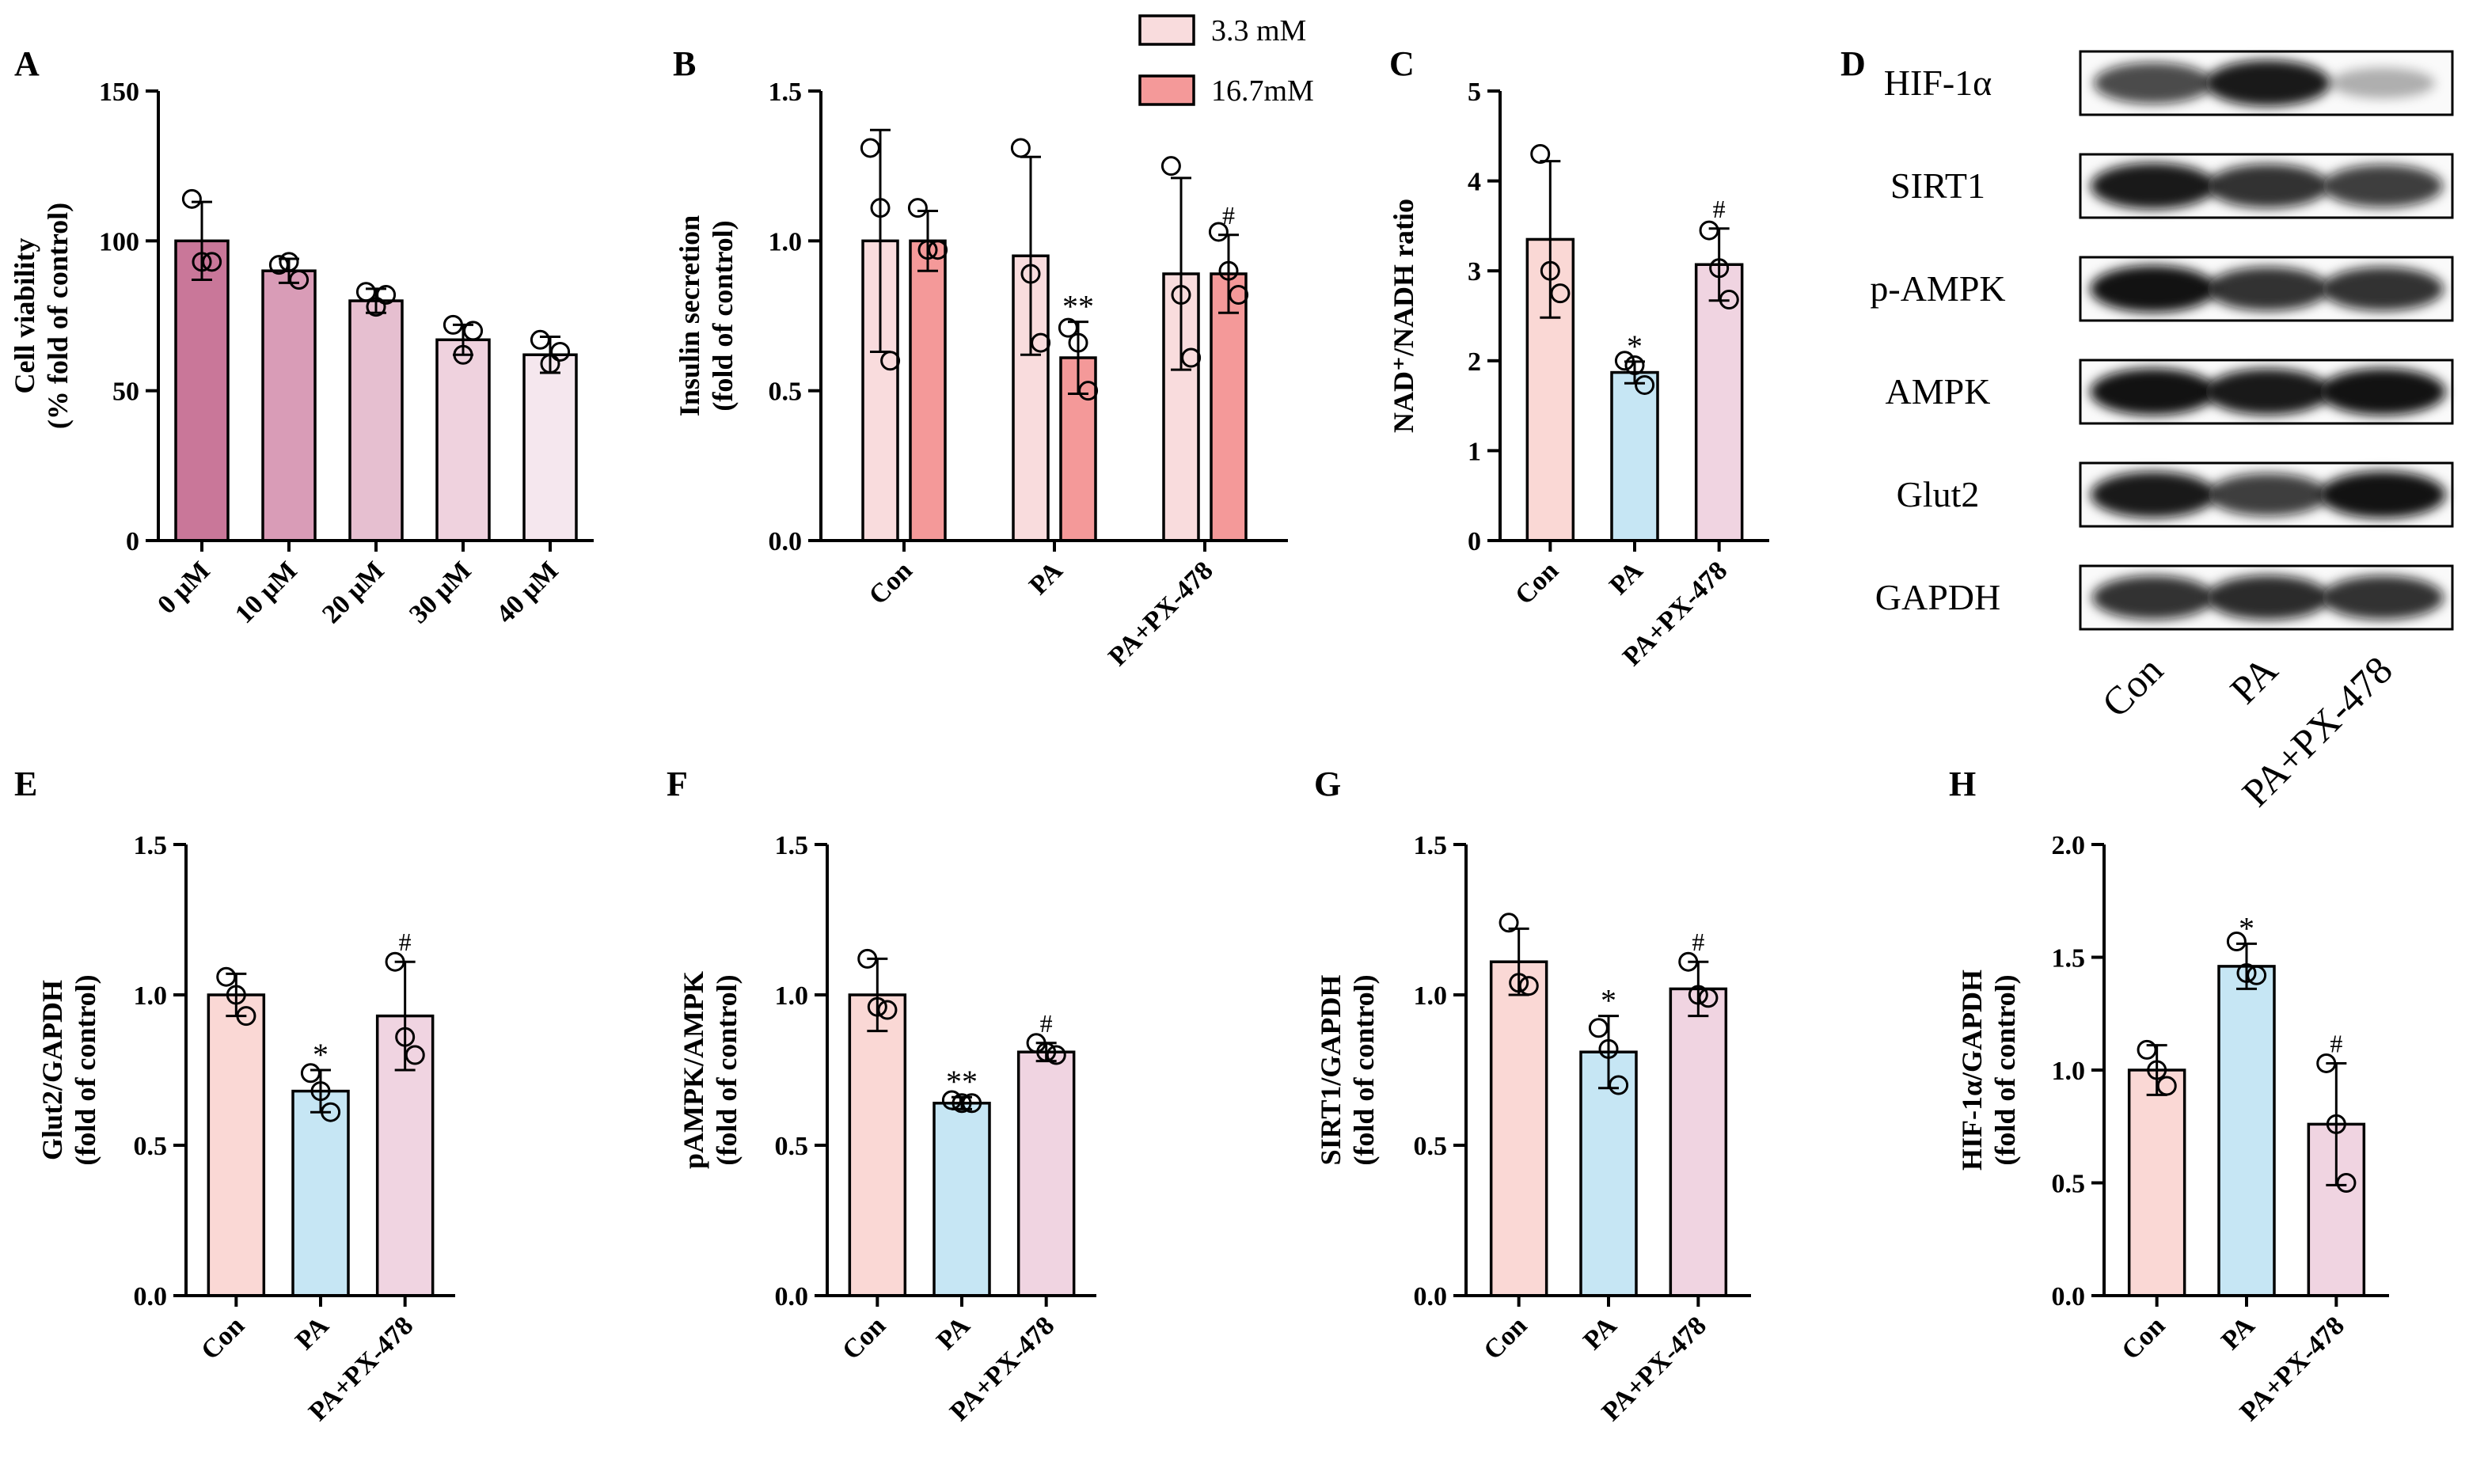 The image size is (2469, 1484). I want to click on blot-row-label: AMPK, so click(1938, 391).